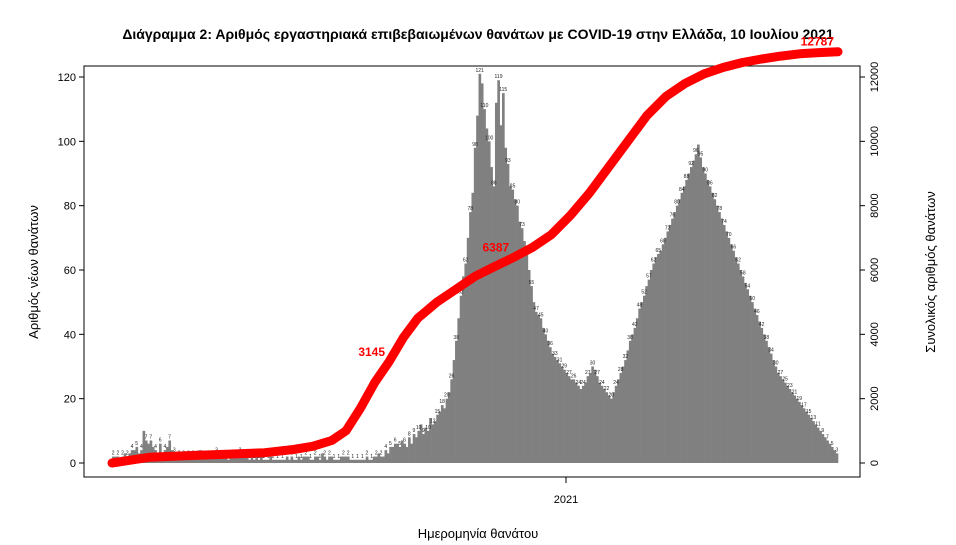 The height and width of the screenshot is (545, 956). Describe the element at coordinates (696, 151) in the screenshot. I see `bar-value-label: 96` at that location.